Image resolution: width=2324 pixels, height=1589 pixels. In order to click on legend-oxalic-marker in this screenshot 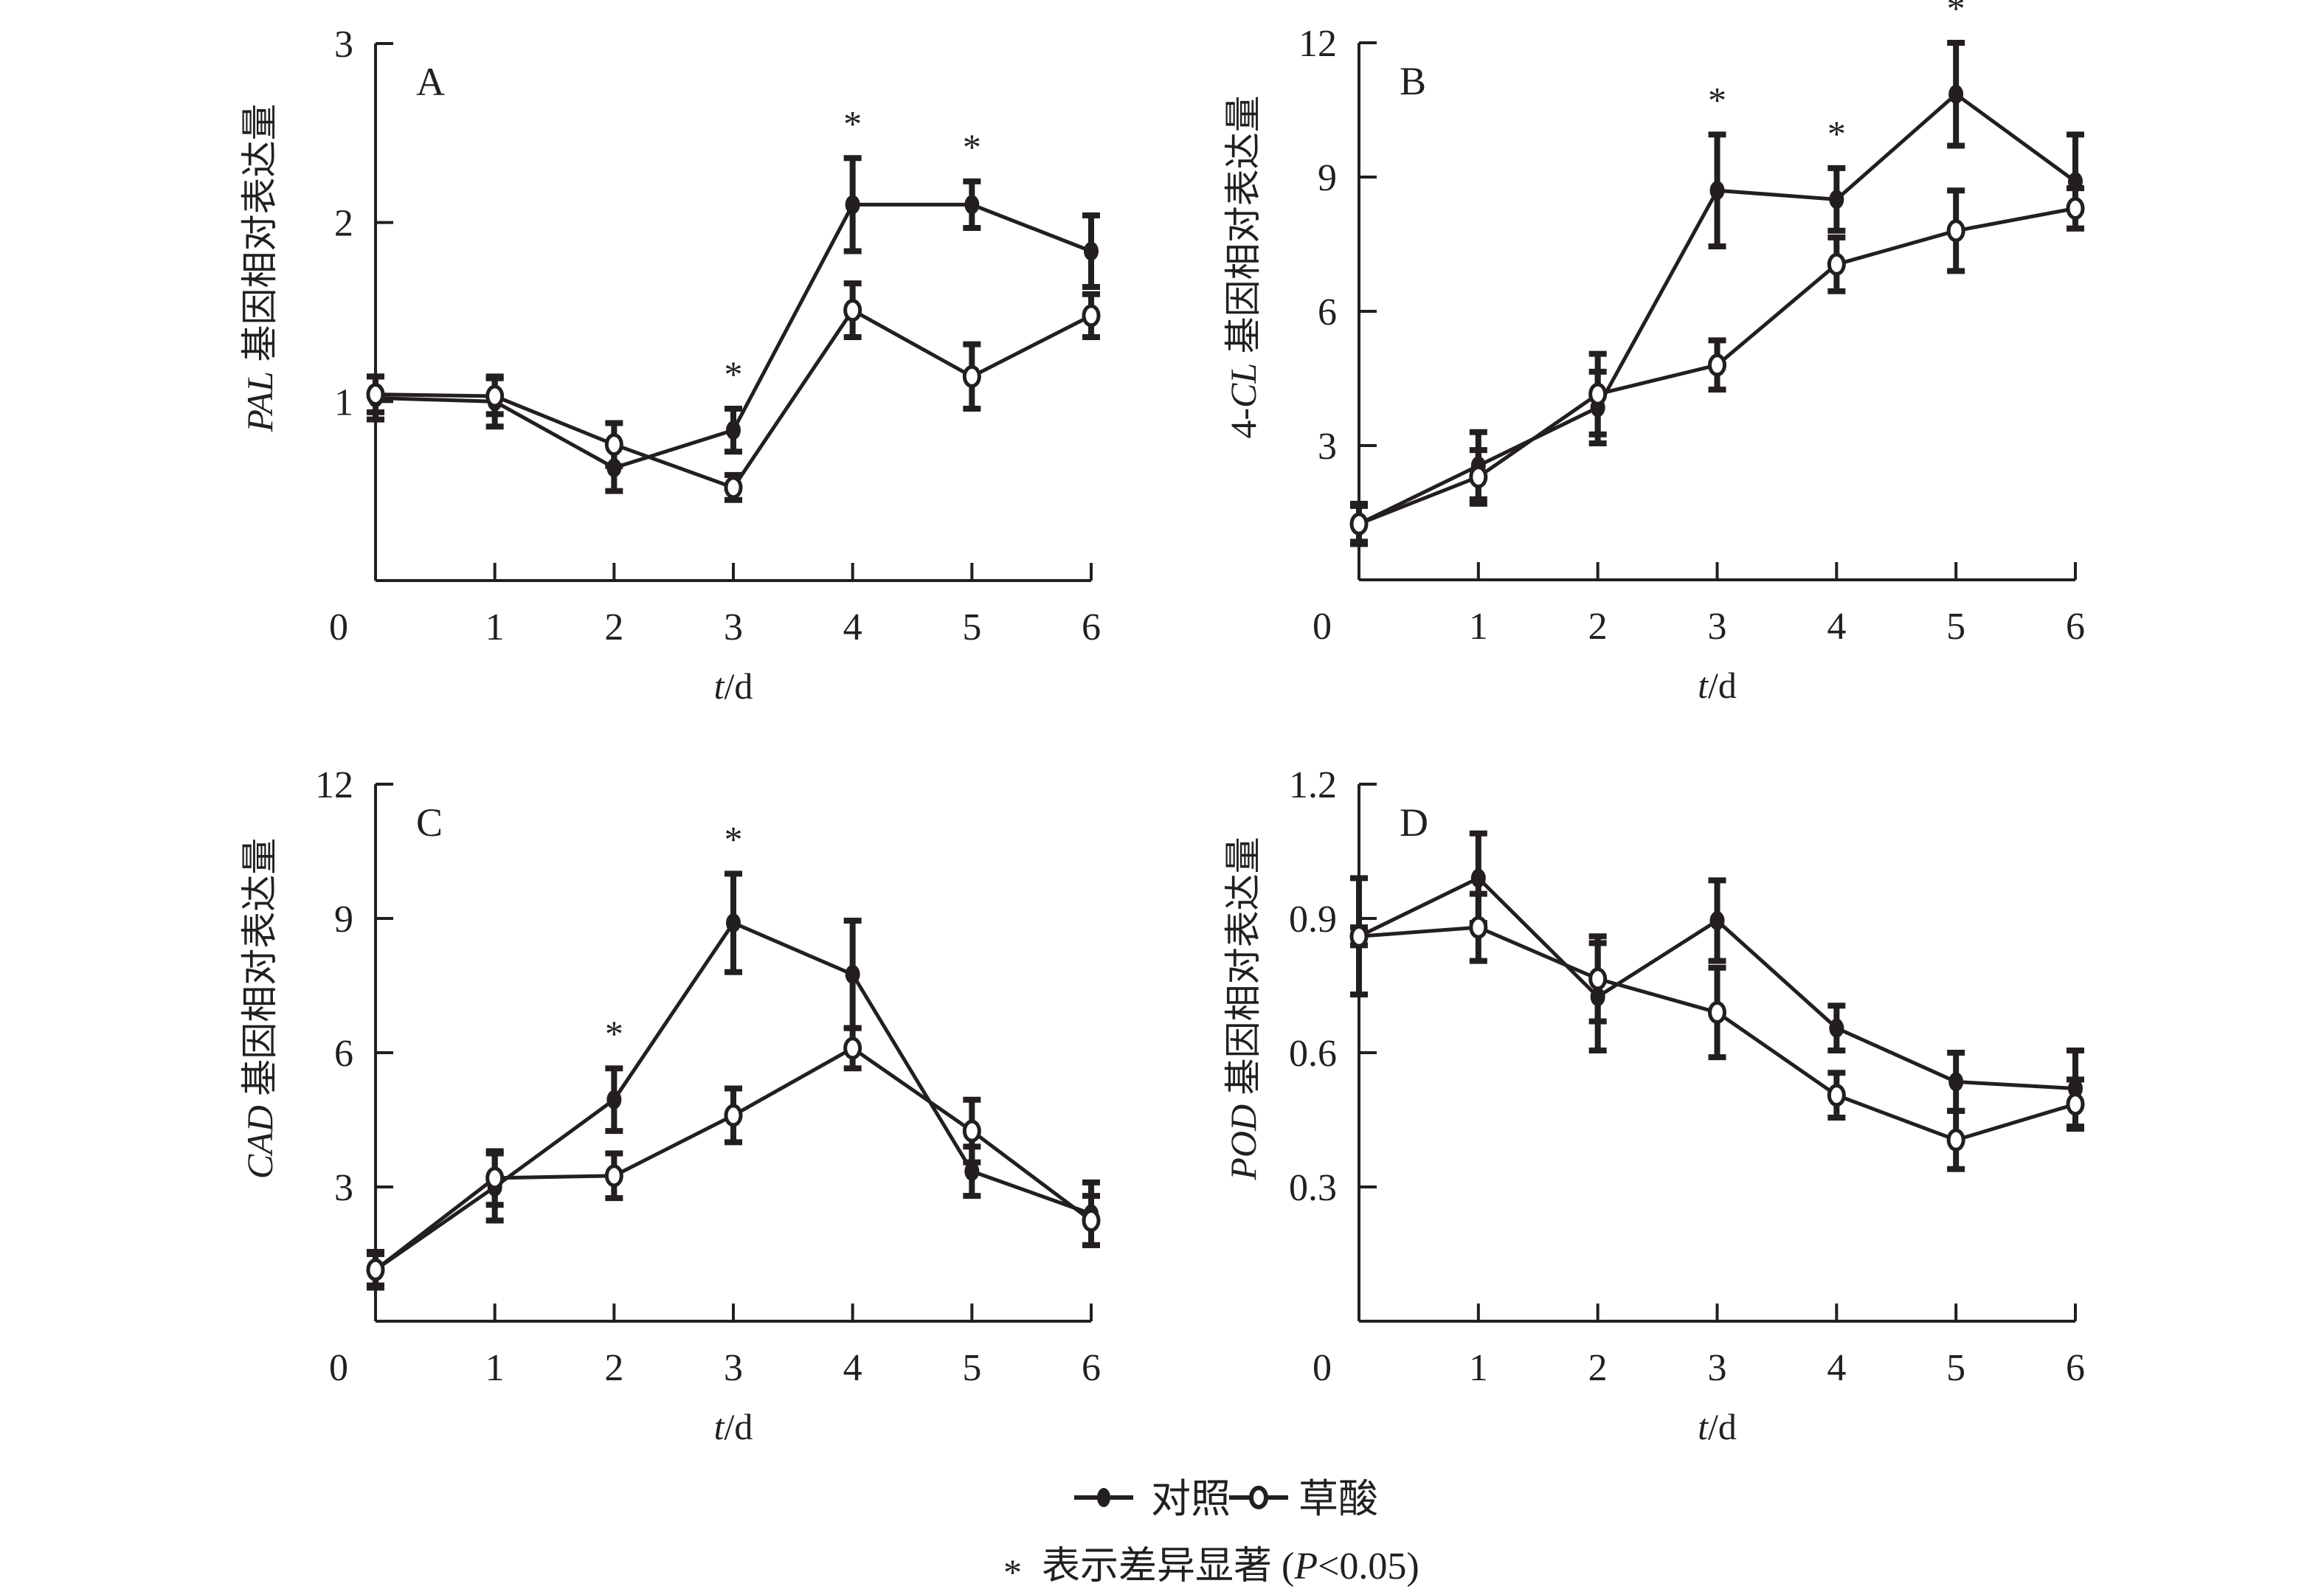, I will do `click(1258, 1498)`.